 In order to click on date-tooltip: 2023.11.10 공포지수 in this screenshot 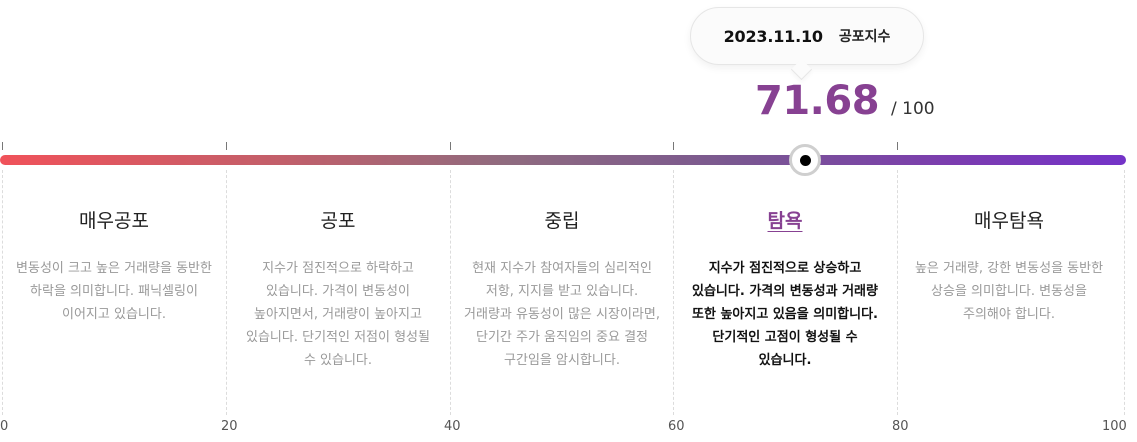, I will do `click(807, 36)`.